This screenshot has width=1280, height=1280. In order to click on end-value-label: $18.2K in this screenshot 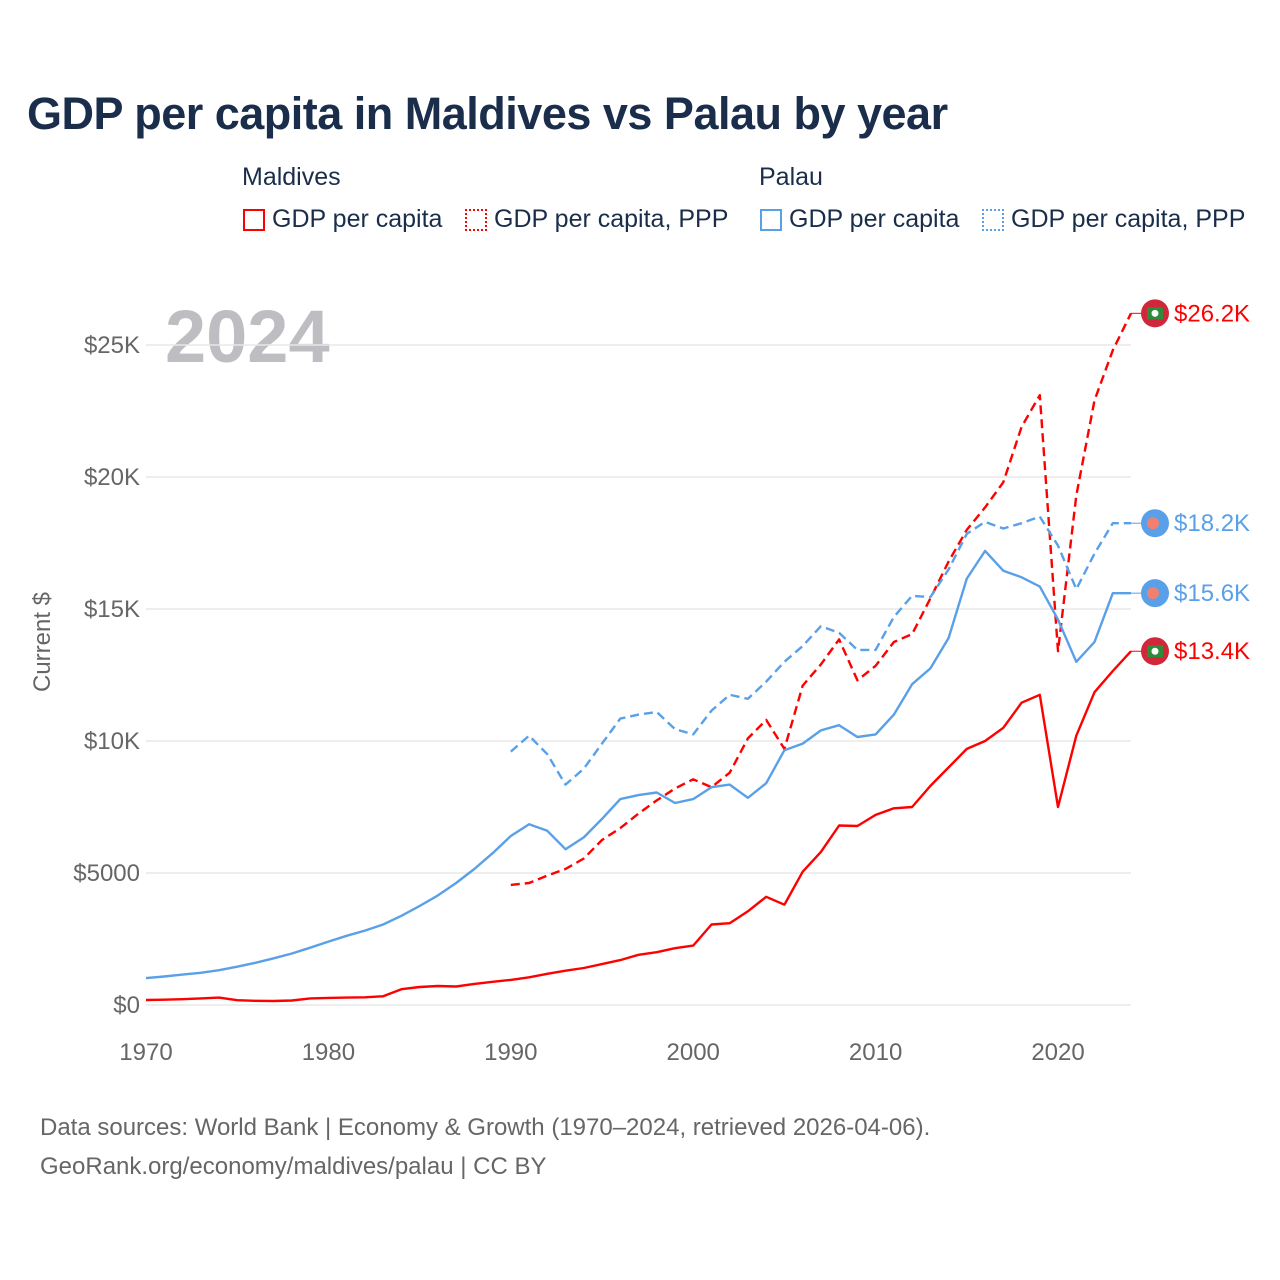, I will do `click(1212, 523)`.